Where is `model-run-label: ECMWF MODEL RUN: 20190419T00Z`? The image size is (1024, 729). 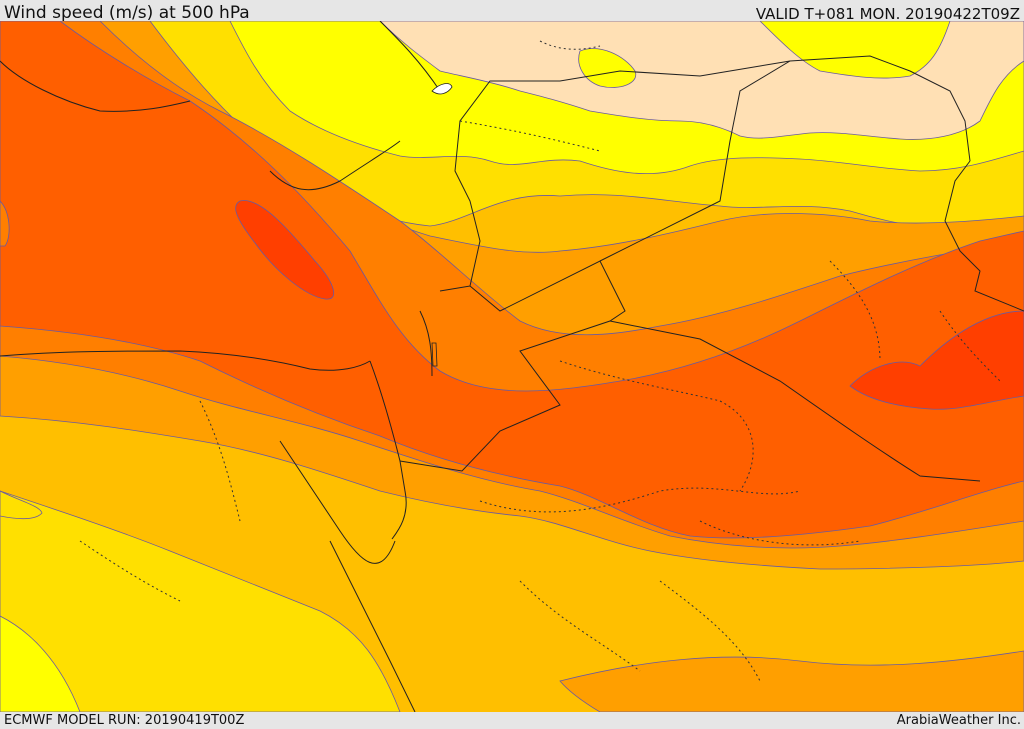 model-run-label: ECMWF MODEL RUN: 20190419T00Z is located at coordinates (124, 720).